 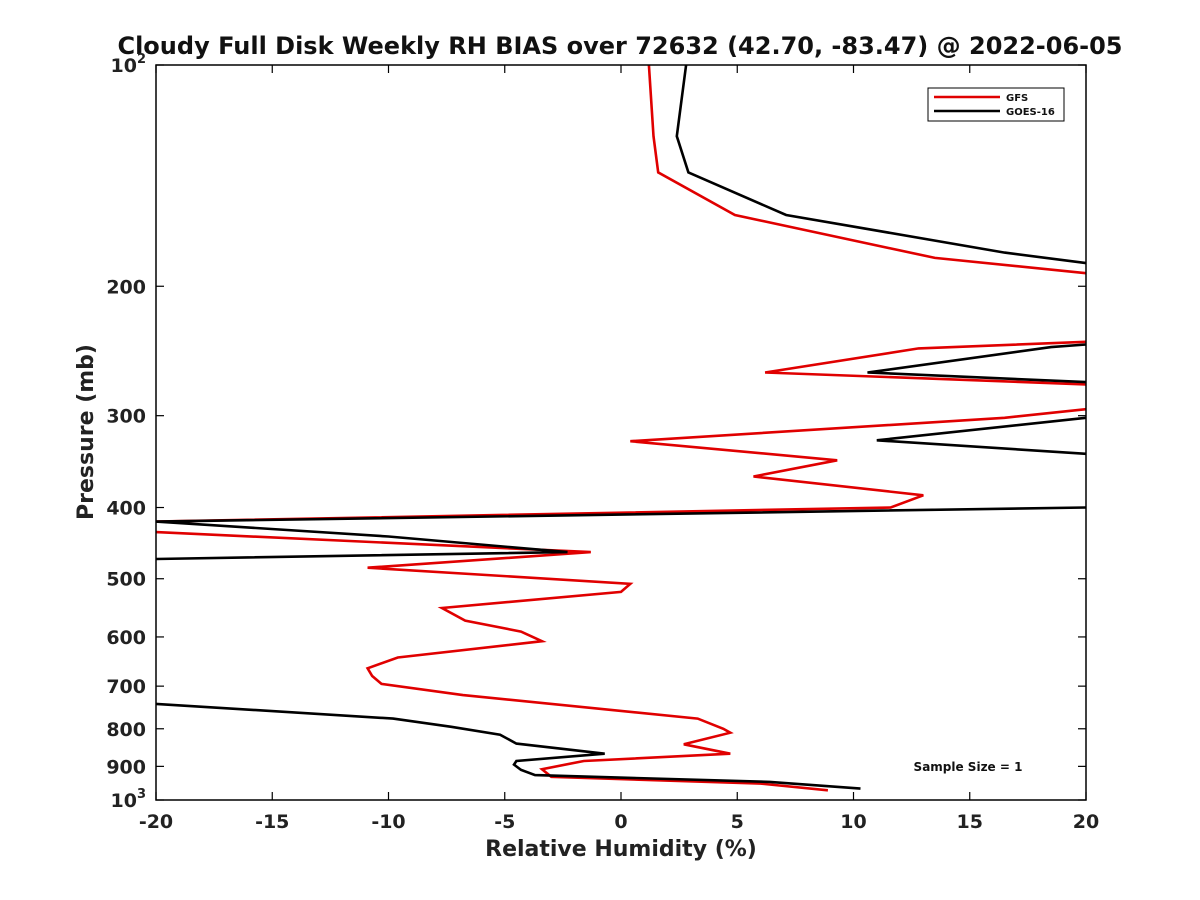 What do you see at coordinates (504, 822) in the screenshot?
I see `x-tick-label: -5` at bounding box center [504, 822].